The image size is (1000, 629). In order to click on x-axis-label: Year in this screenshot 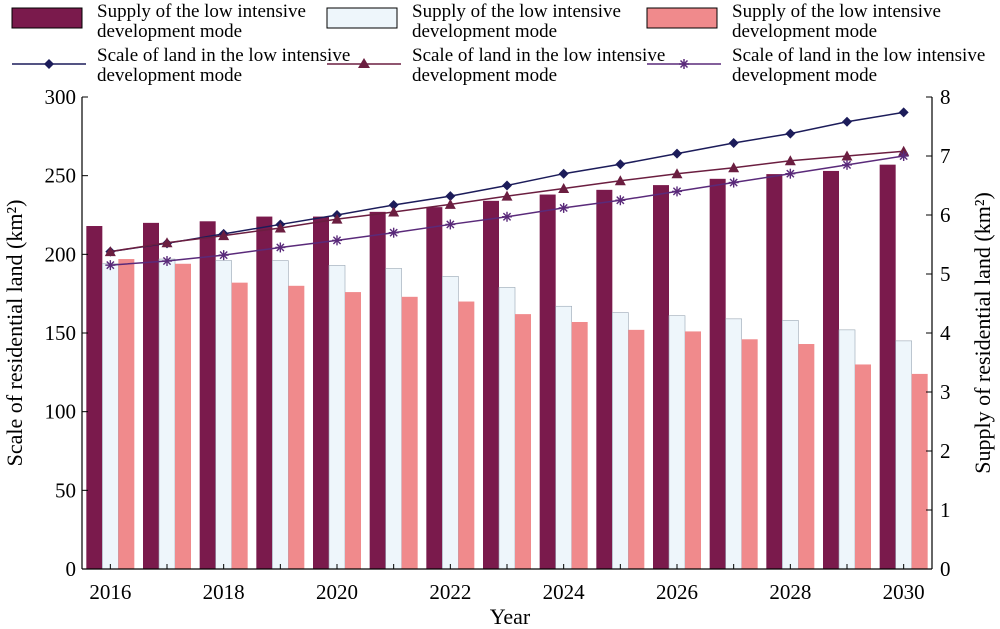, I will do `click(510, 616)`.